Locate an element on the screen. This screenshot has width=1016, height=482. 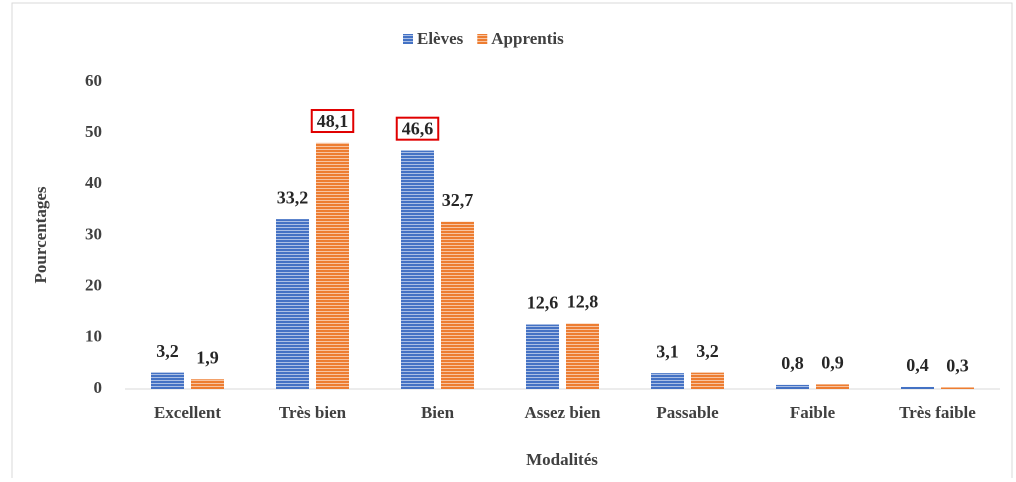
value-label: 0,3 is located at coordinates (957, 366).